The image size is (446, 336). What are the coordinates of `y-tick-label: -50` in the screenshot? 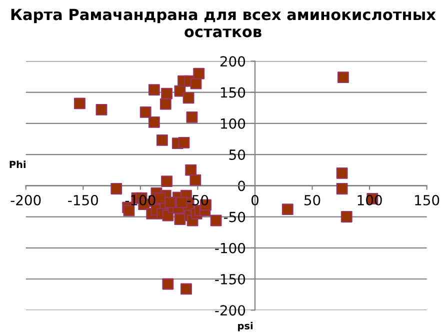 It's located at (235, 217).